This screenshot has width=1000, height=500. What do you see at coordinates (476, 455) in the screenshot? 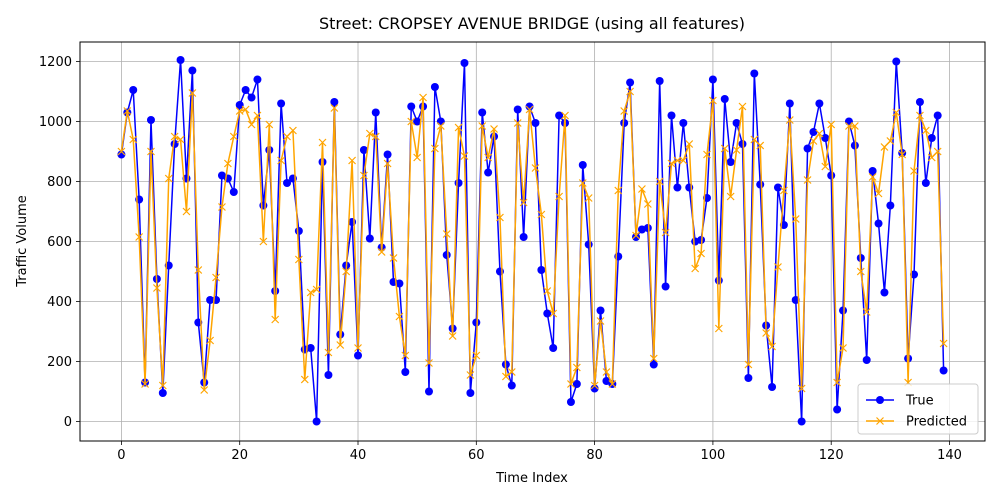
I see `x-tick-label: 60` at bounding box center [476, 455].